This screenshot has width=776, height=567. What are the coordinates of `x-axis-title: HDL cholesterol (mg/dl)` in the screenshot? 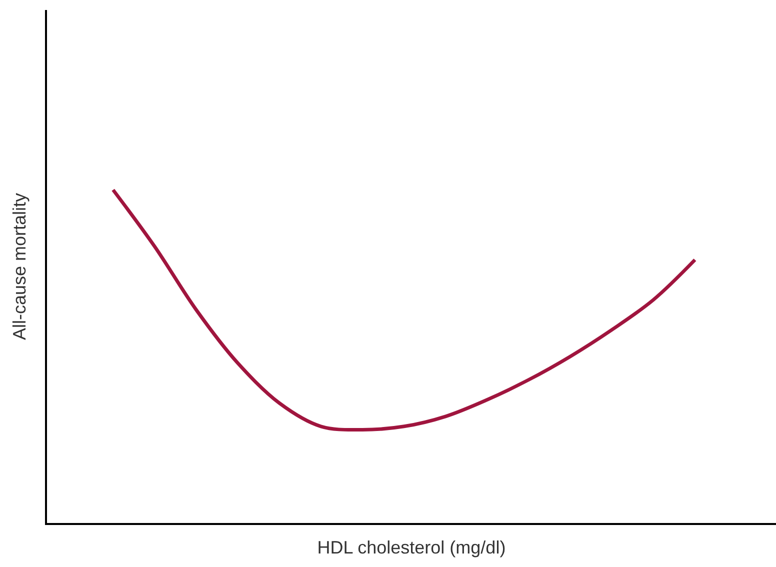 It's located at (411, 548).